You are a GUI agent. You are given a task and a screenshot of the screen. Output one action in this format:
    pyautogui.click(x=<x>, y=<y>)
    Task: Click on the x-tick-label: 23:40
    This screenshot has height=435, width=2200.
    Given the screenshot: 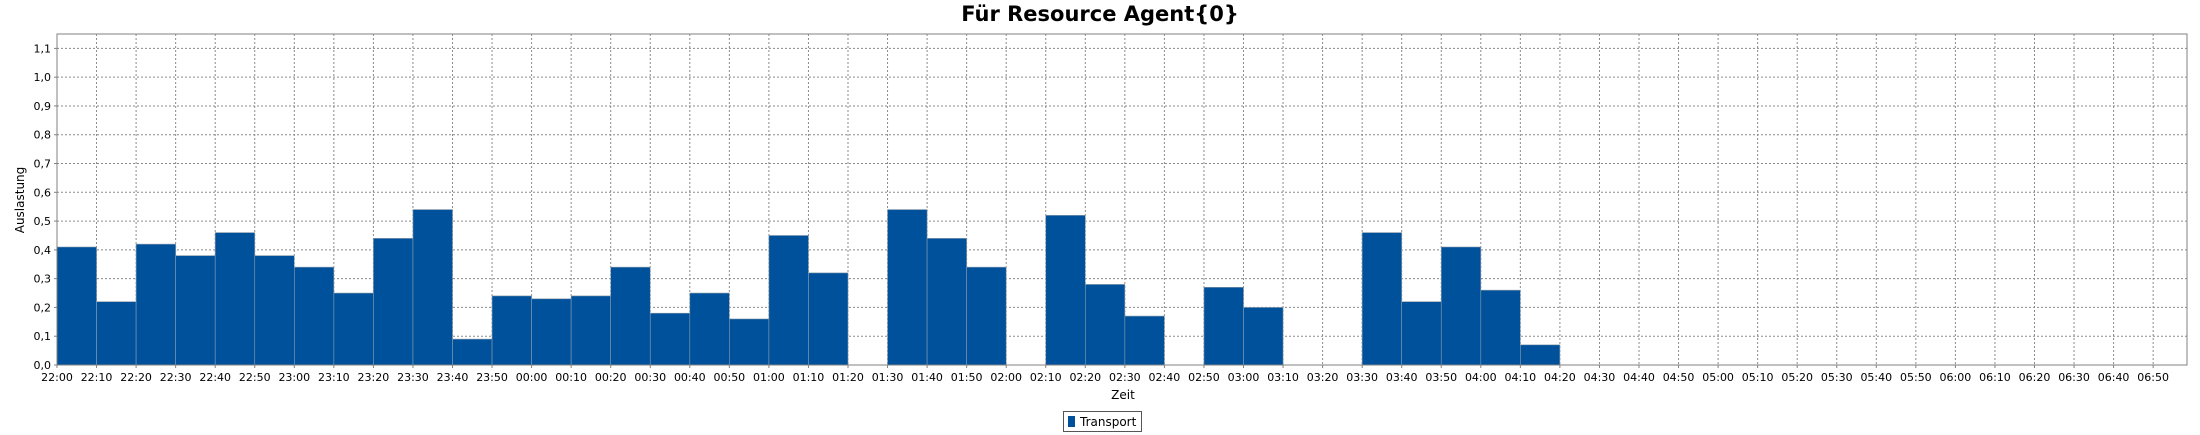 What is the action you would take?
    pyautogui.click(x=453, y=377)
    